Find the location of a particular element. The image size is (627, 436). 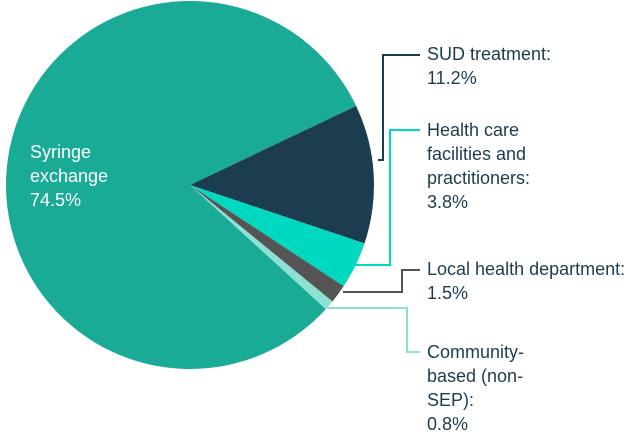

category-name: Community-based (non-SEP): is located at coordinates (476, 376).